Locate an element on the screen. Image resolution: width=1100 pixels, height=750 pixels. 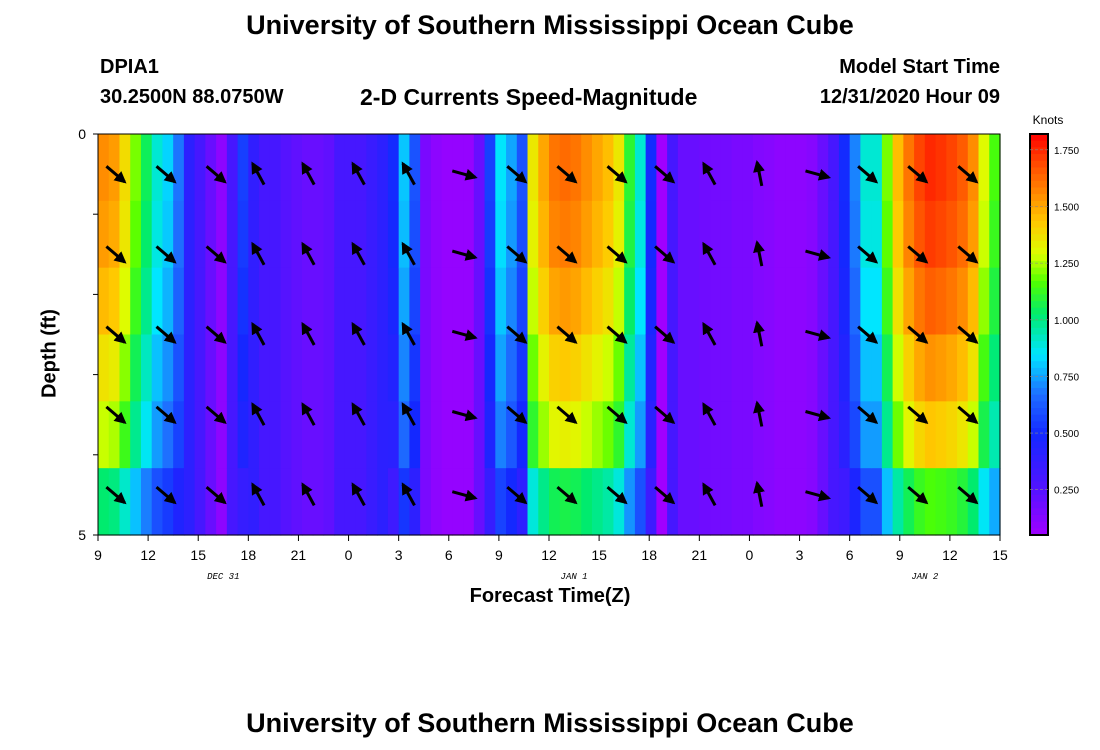
colorbar: Knots 0.250 0.500 0.750 1.000 1.250 1.500 1.750 is located at coordinates (1054, 324).